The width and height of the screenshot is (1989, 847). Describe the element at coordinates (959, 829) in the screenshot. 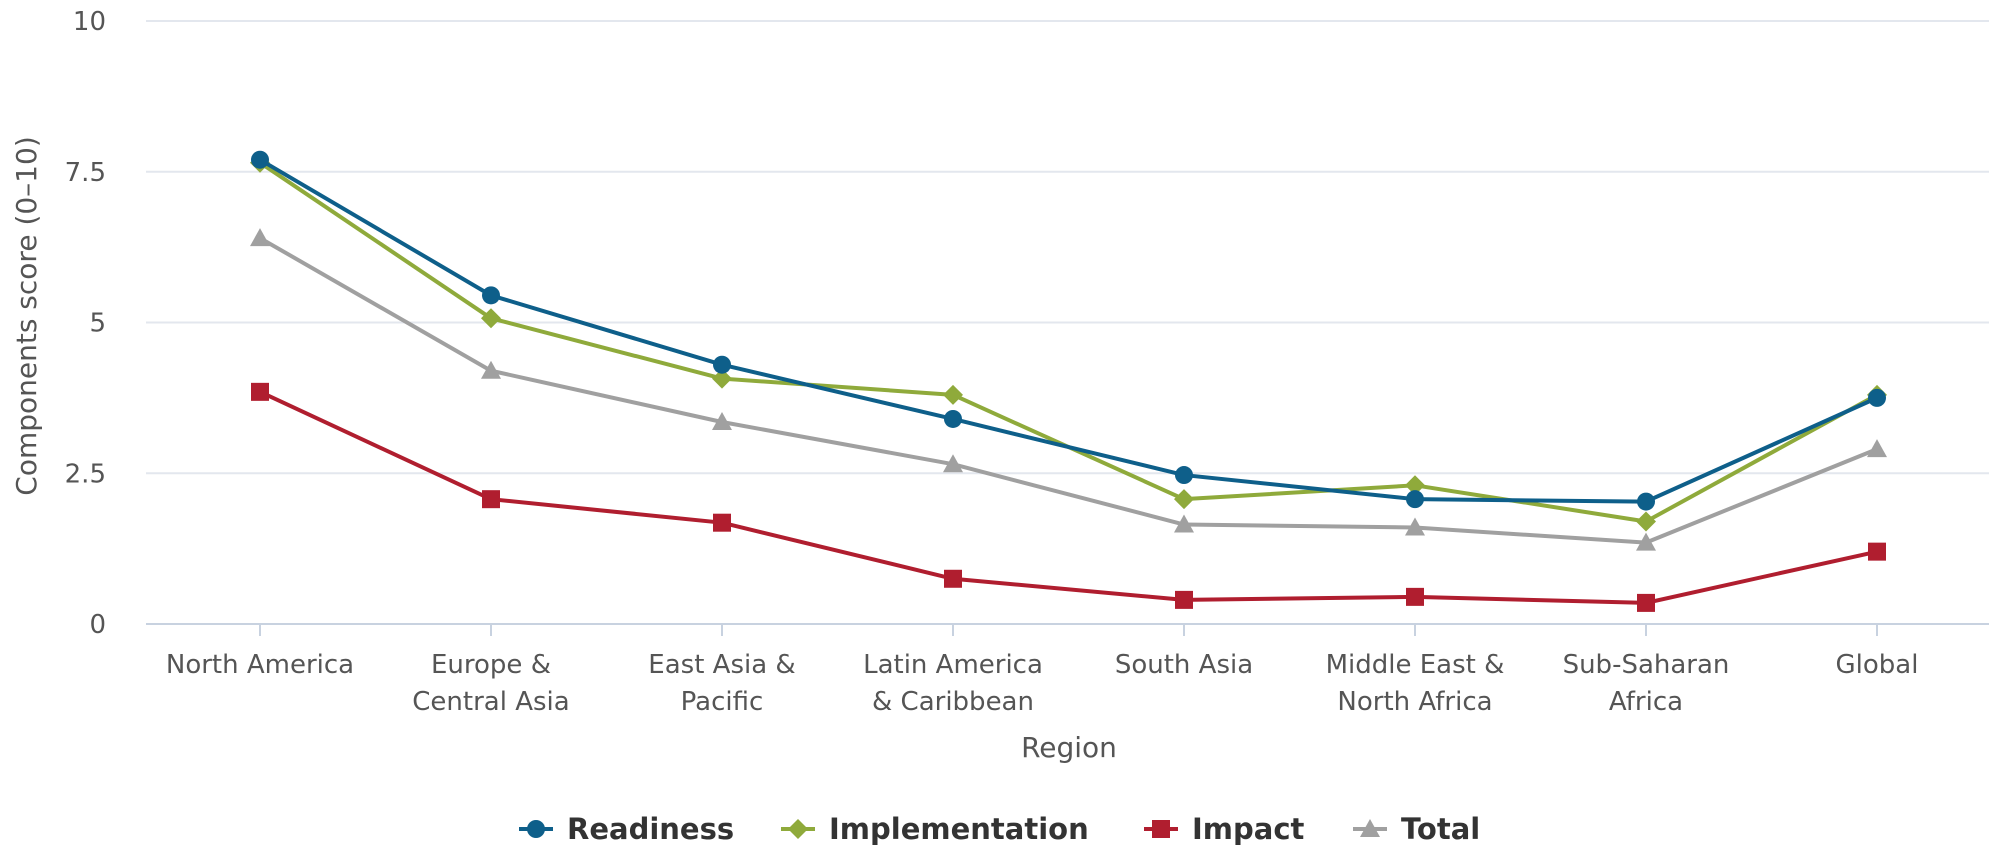

I see `legend-label: Implementation` at that location.